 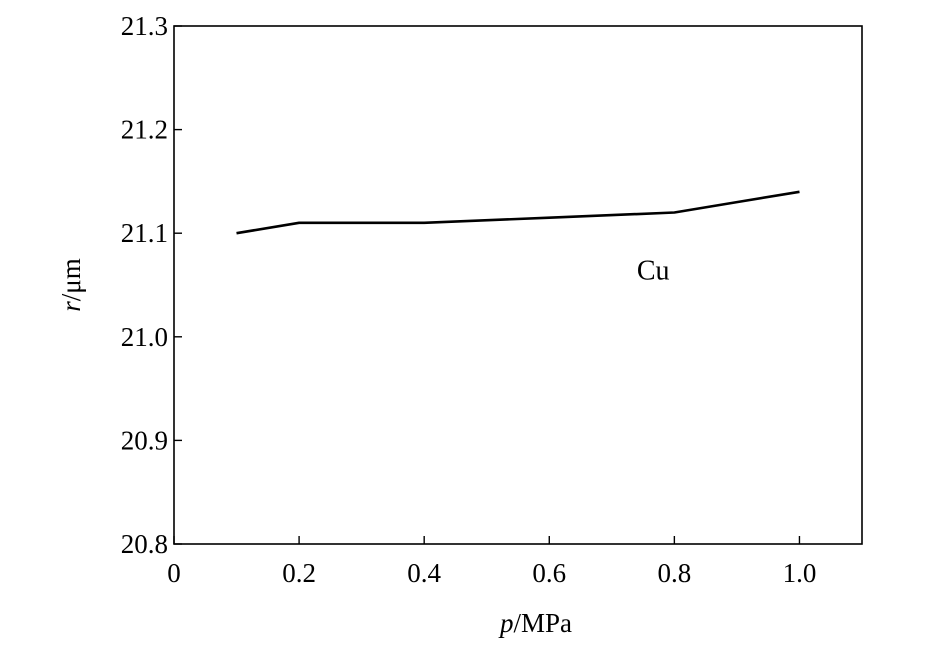 What do you see at coordinates (506, 623) in the screenshot?
I see `x-axis-variable: p` at bounding box center [506, 623].